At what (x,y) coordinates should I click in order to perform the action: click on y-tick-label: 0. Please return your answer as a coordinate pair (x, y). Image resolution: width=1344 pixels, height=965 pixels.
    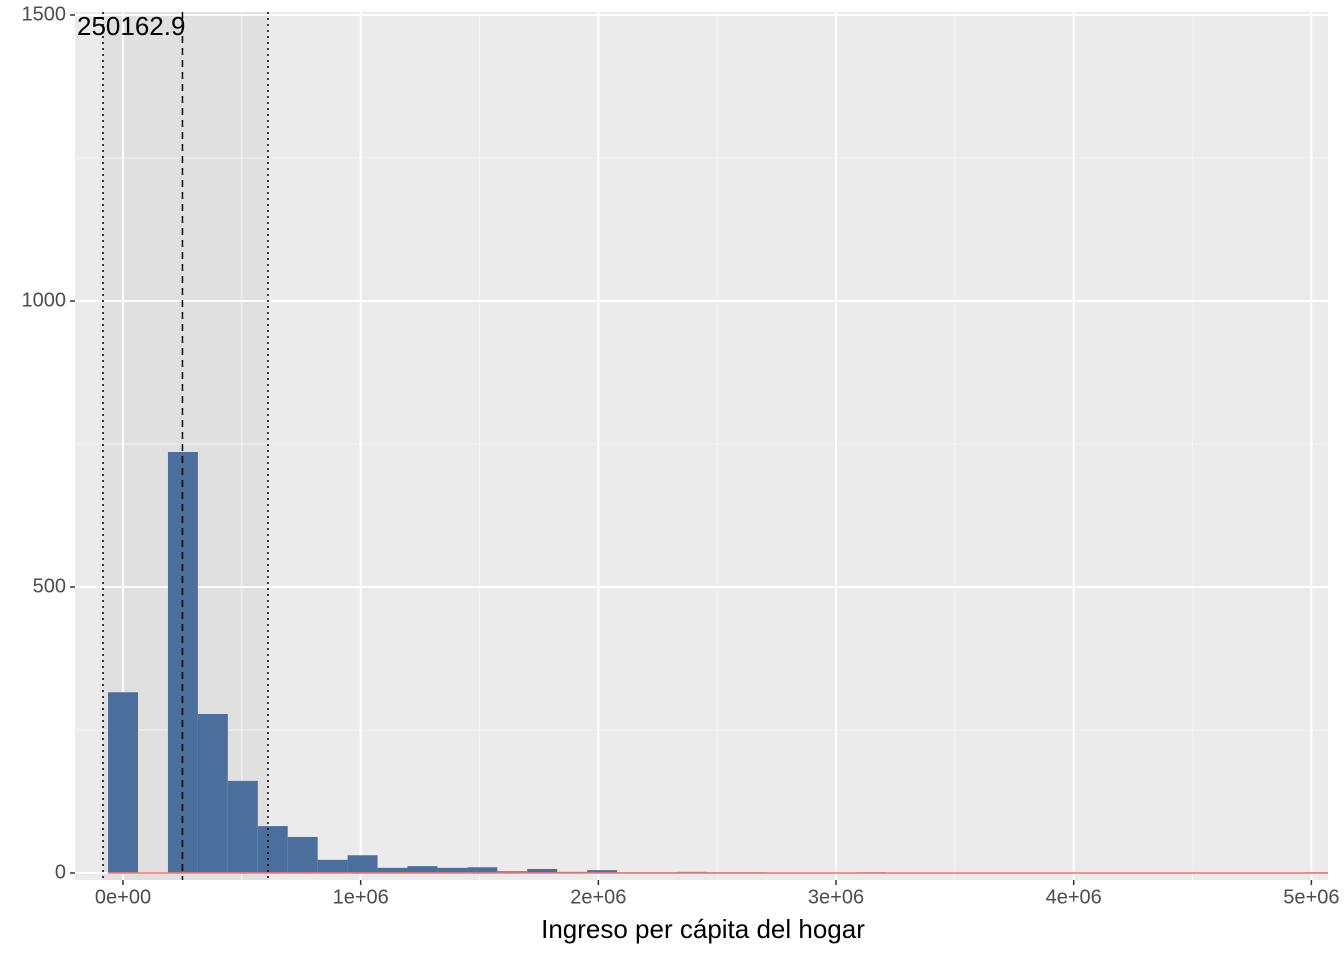
    Looking at the image, I should click on (60, 872).